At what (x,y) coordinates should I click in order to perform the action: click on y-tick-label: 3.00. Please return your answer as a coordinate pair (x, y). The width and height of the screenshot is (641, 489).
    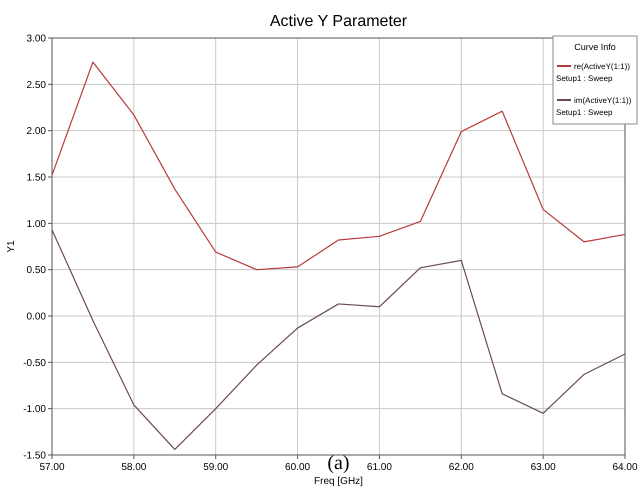
    Looking at the image, I should click on (36, 39).